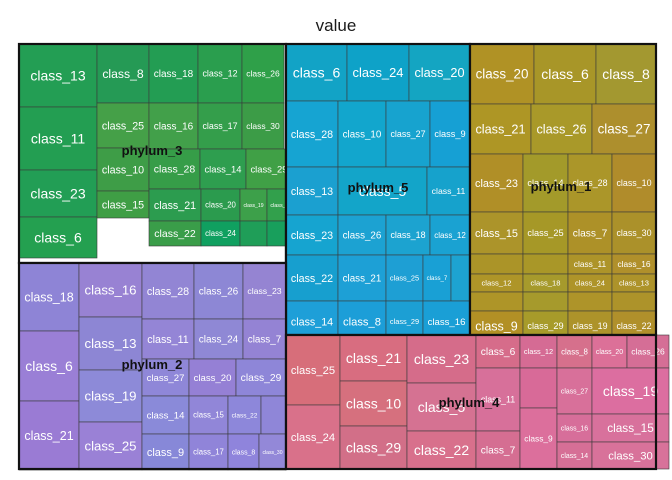  Describe the element at coordinates (404, 321) in the screenshot. I see `cell-label: class_29` at that location.